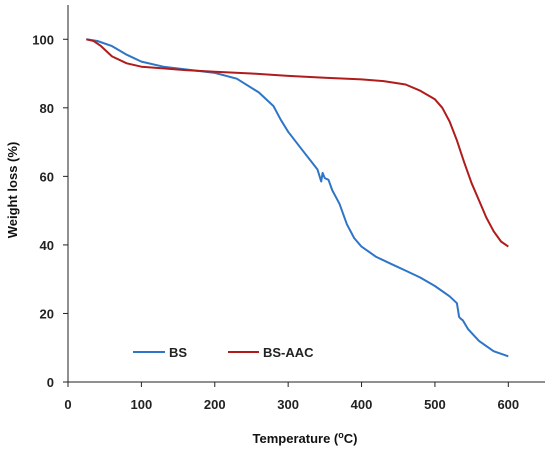  What do you see at coordinates (223, 352) in the screenshot?
I see `legend: BS BS-AAC` at bounding box center [223, 352].